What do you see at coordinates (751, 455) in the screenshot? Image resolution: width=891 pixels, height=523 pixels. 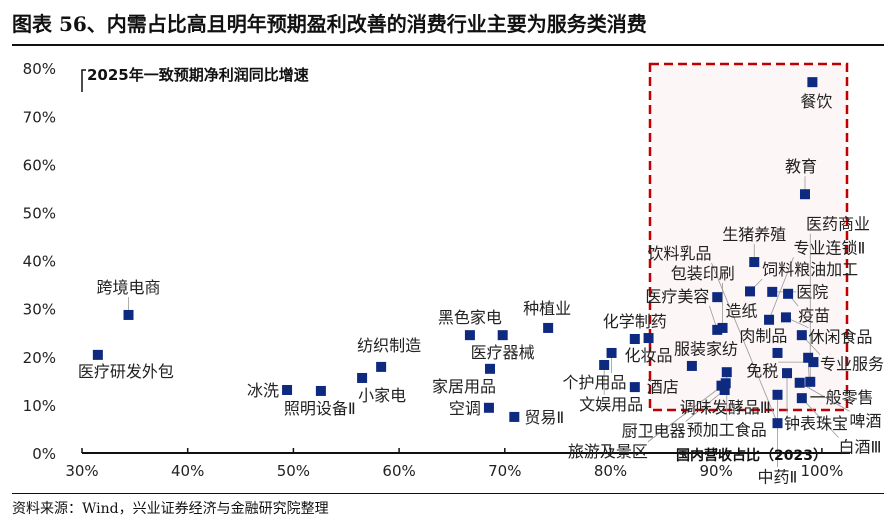 I see `x-axis-label: 国内营收占比（2023）` at bounding box center [751, 455].